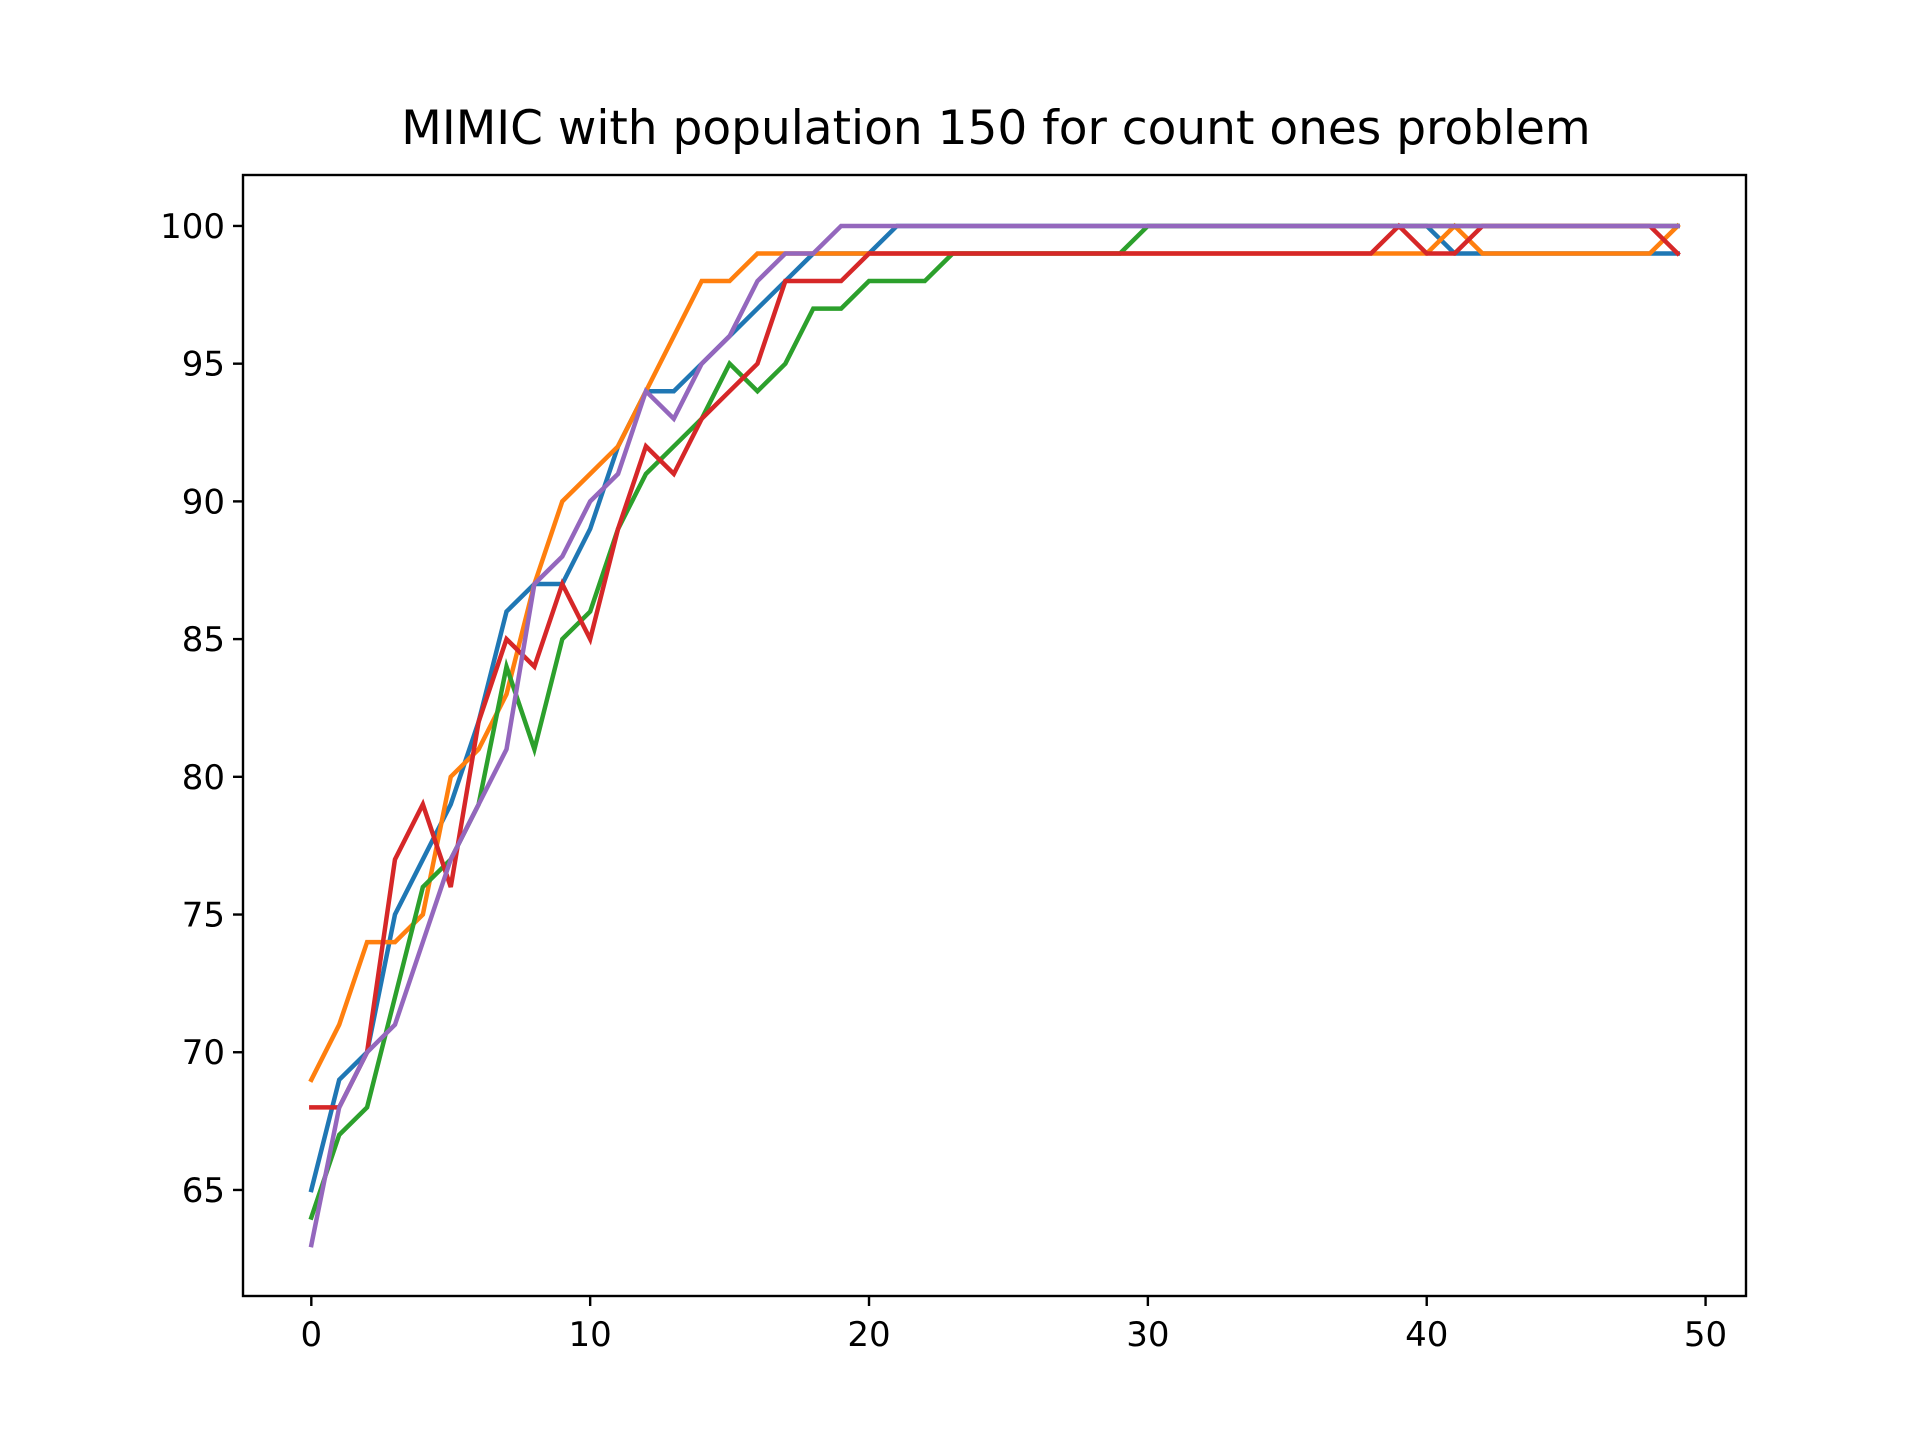  I want to click on x-tick-label: 40, so click(1426, 1335).